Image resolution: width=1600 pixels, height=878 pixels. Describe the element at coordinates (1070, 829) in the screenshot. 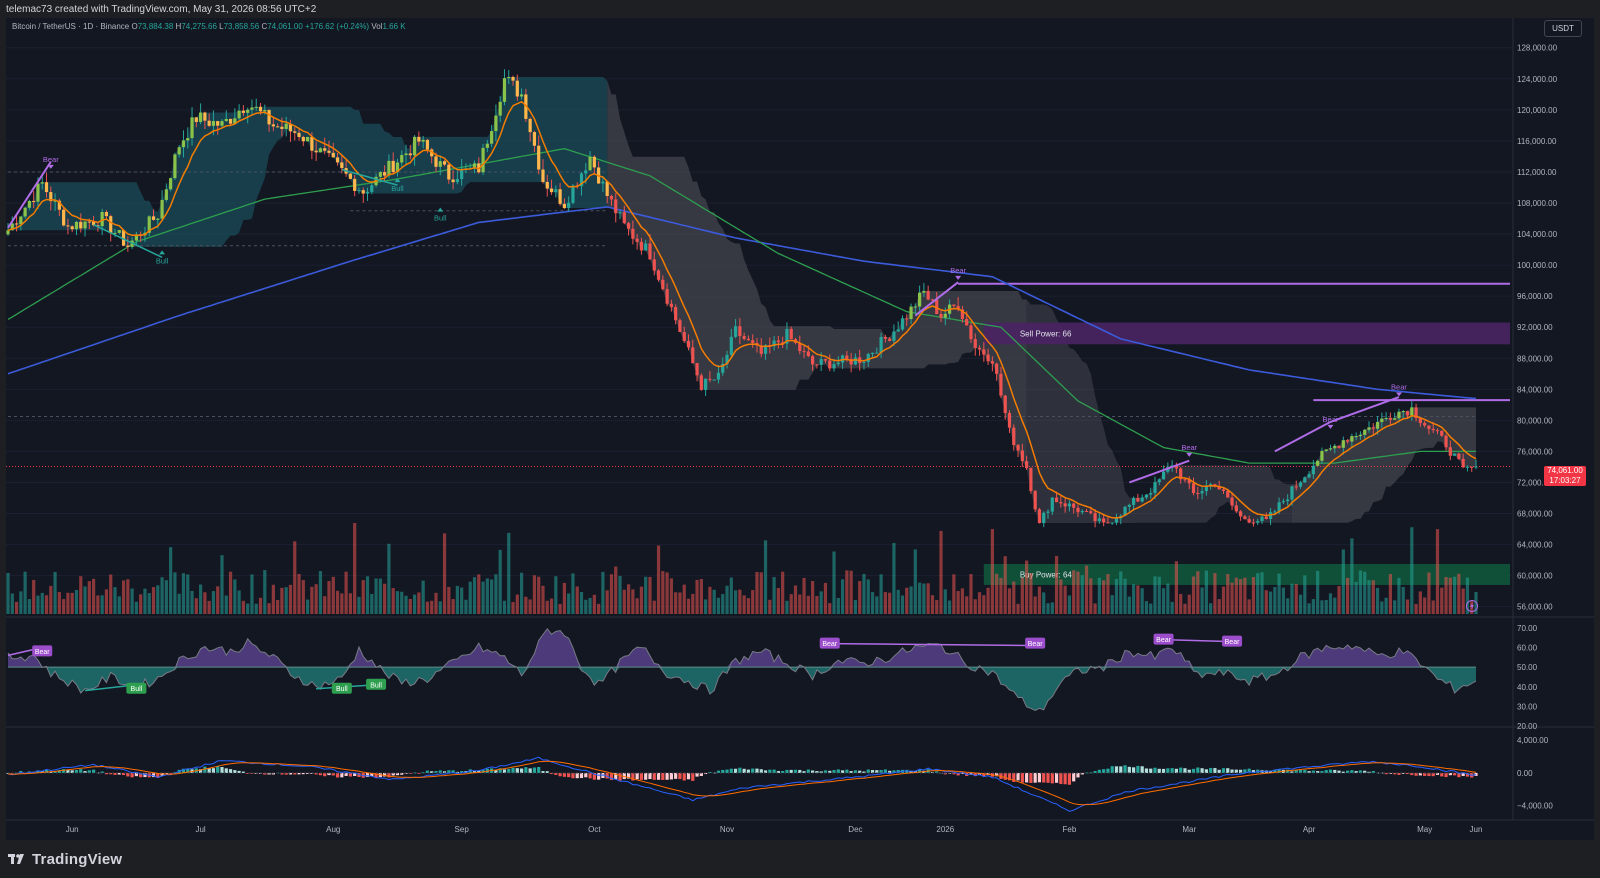

I see `time-axis-tick: Feb` at that location.